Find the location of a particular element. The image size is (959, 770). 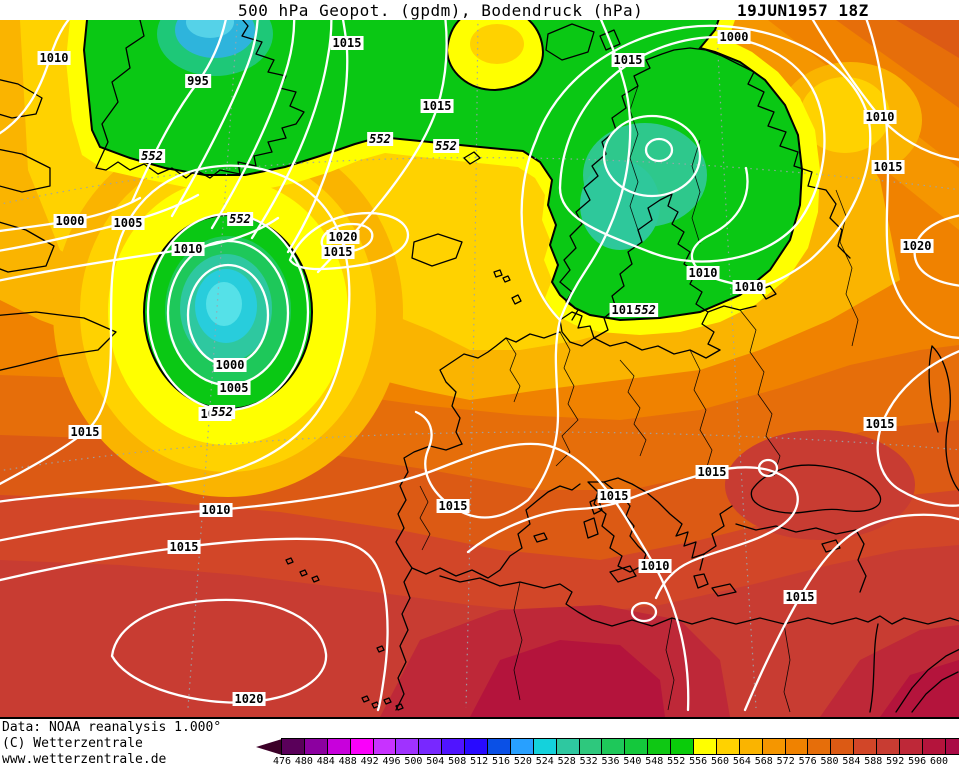

legend-tick-label: 520 is located at coordinates (522, 761).